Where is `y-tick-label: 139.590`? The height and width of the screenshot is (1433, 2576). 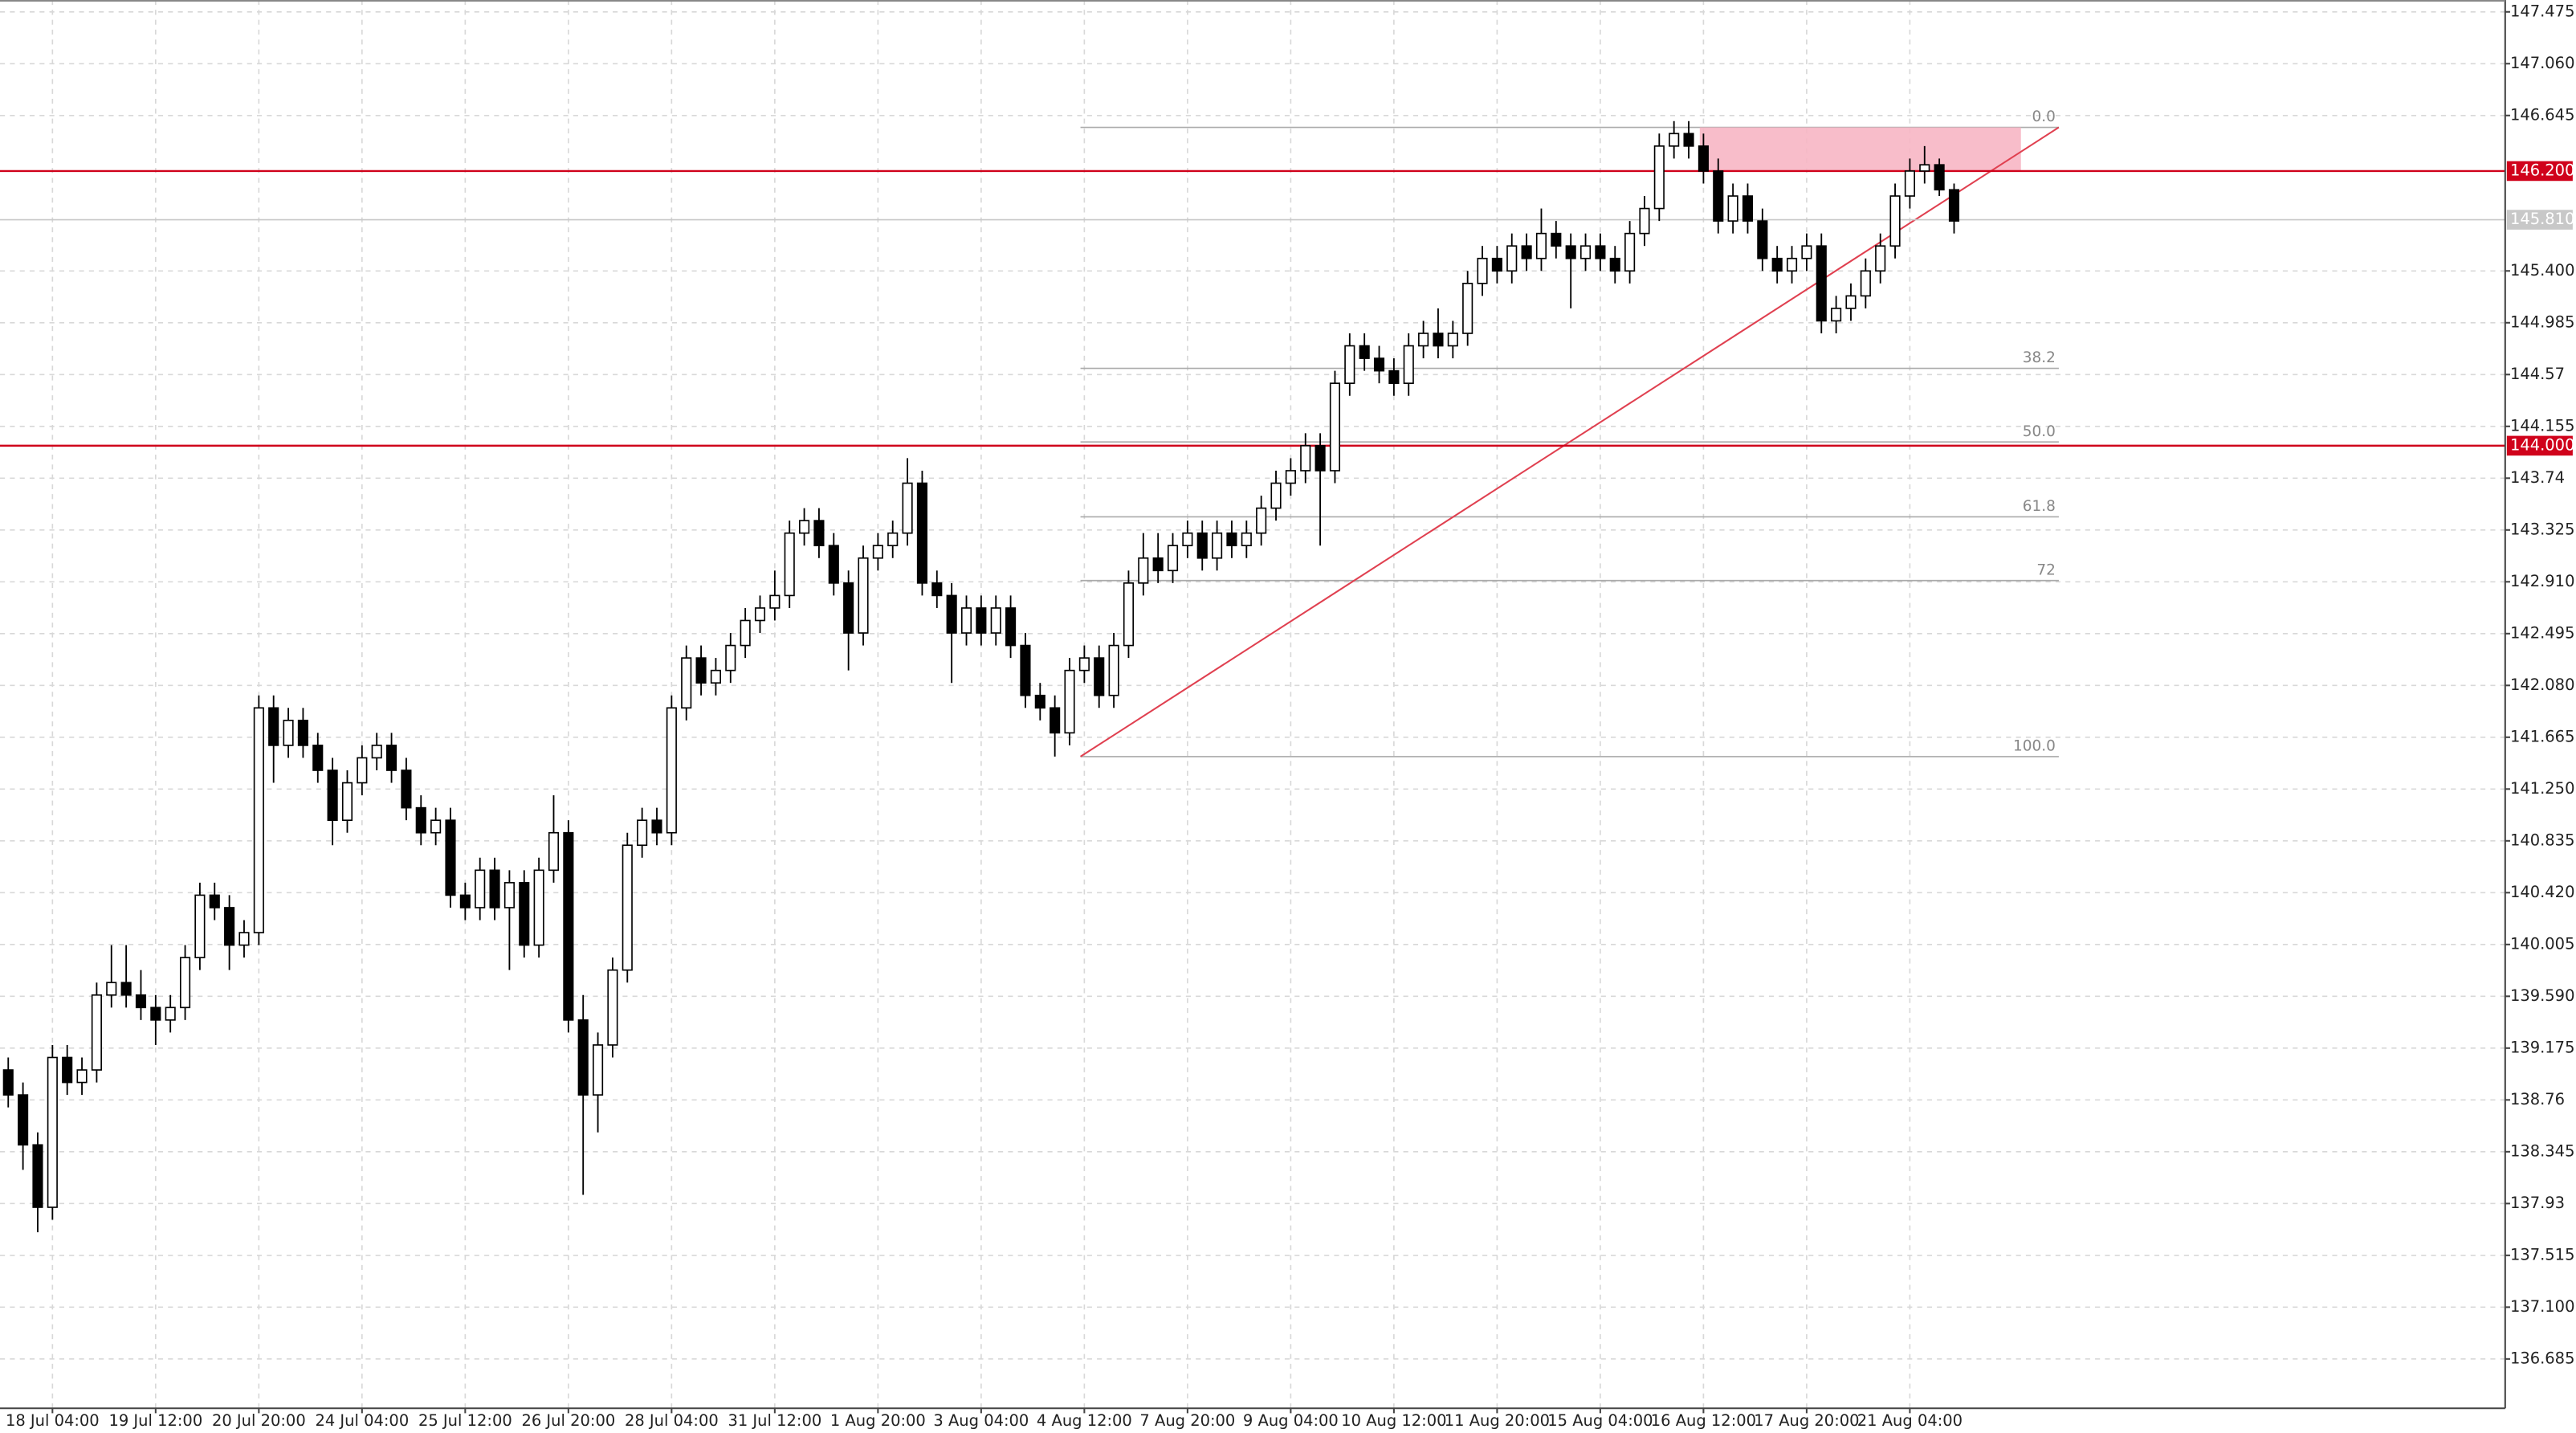
y-tick-label: 139.590 is located at coordinates (2542, 995).